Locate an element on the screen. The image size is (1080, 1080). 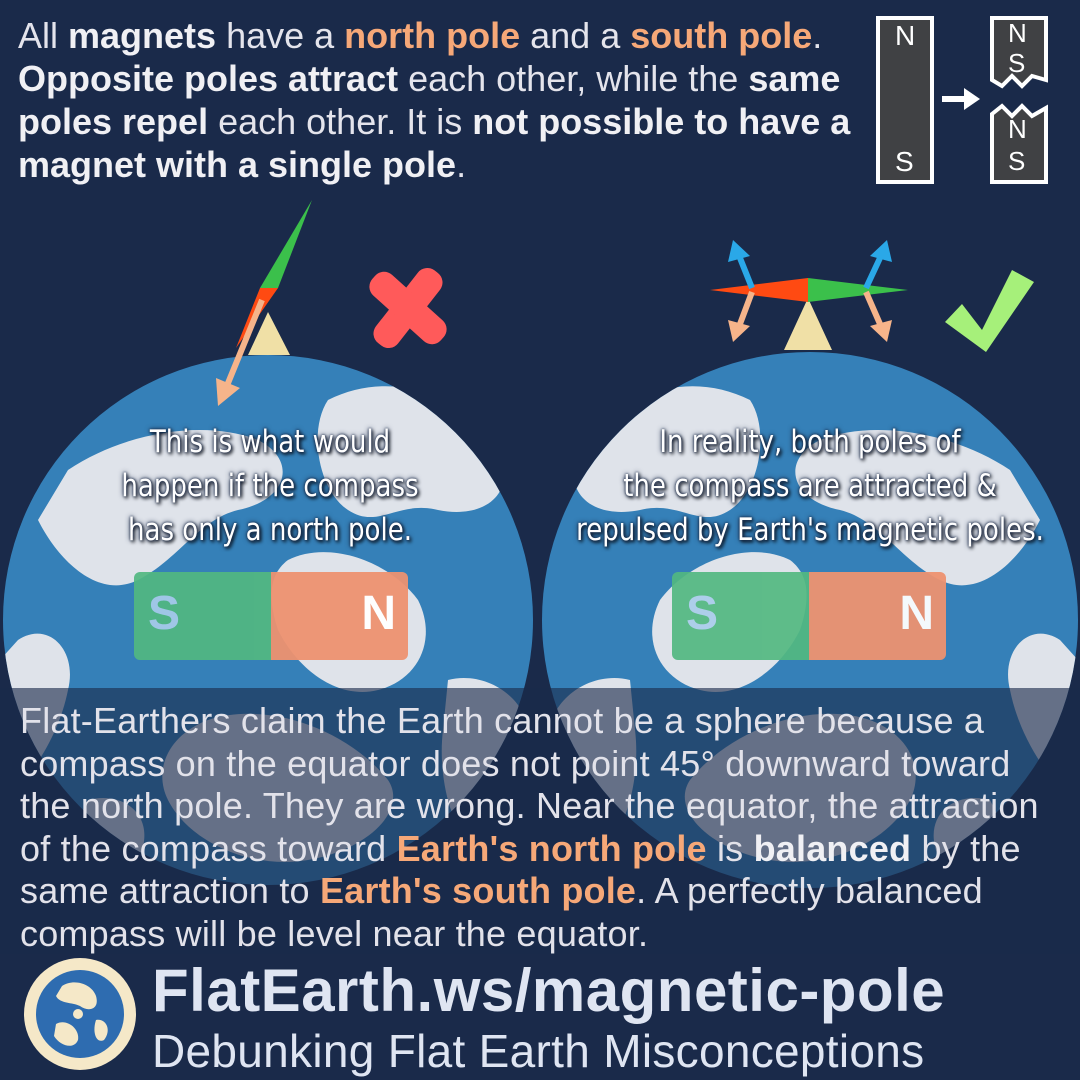
left-caption-line: happen if the compass is located at coordinates (270, 486).